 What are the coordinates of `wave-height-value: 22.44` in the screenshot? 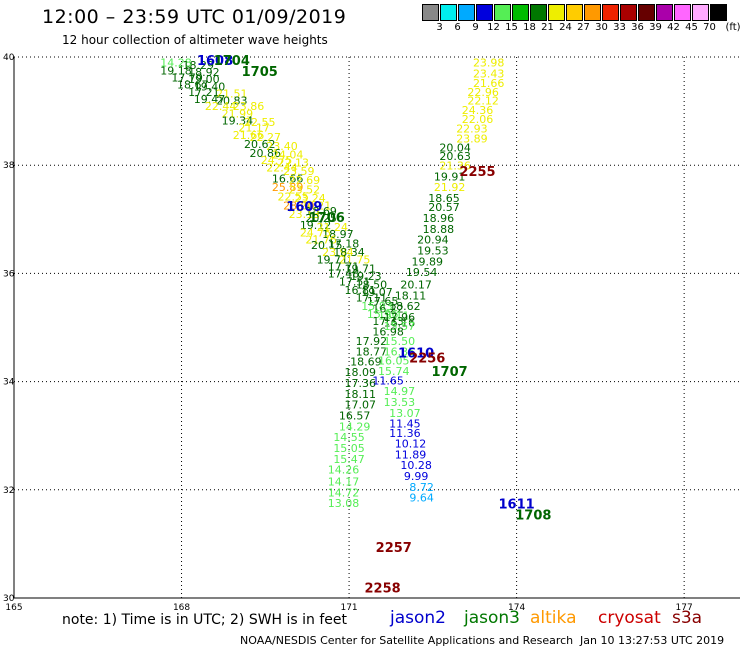 It's located at (221, 106).